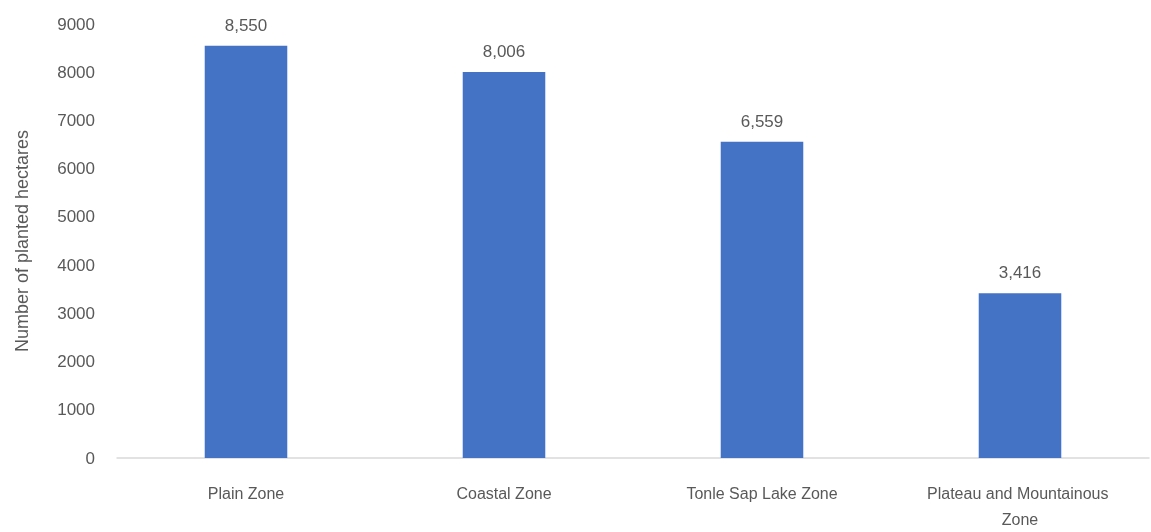  I want to click on y-tick-label: 5000, so click(76, 217).